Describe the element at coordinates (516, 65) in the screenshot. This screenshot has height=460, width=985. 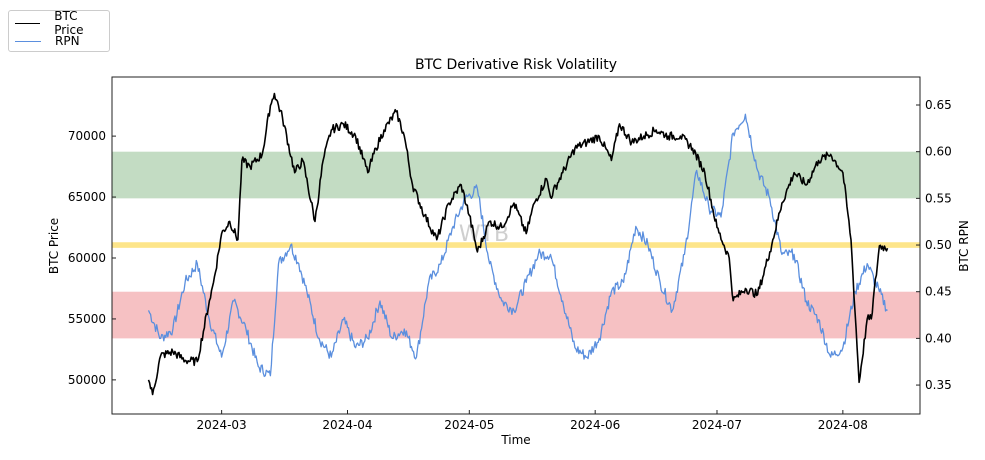
I see `chart-title: BTC Derivative Risk Volatility` at that location.